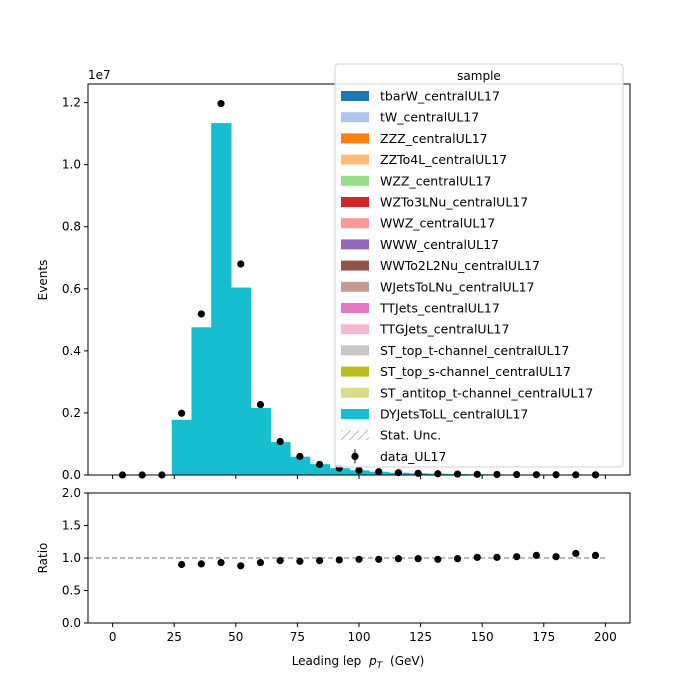 This screenshot has height=700, width=700. Describe the element at coordinates (71, 623) in the screenshot. I see `ratio-y-tick-label: 0.0` at that location.